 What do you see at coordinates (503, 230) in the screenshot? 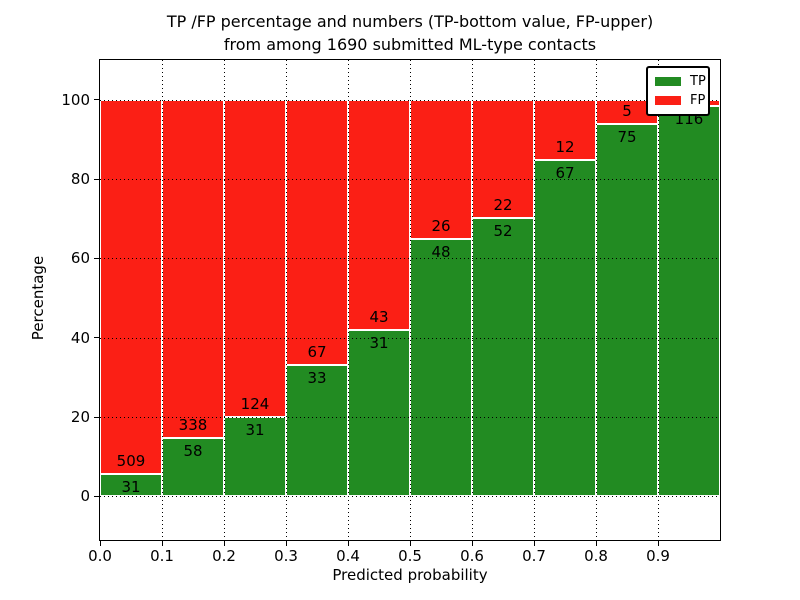
I see `tp-count-annotation-6: 52` at bounding box center [503, 230].